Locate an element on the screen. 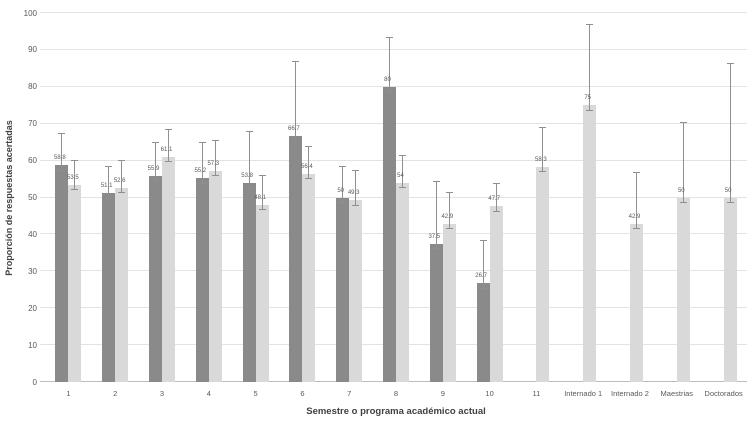 The height and width of the screenshot is (432, 751). bar-value-label: 56.4 is located at coordinates (307, 166).